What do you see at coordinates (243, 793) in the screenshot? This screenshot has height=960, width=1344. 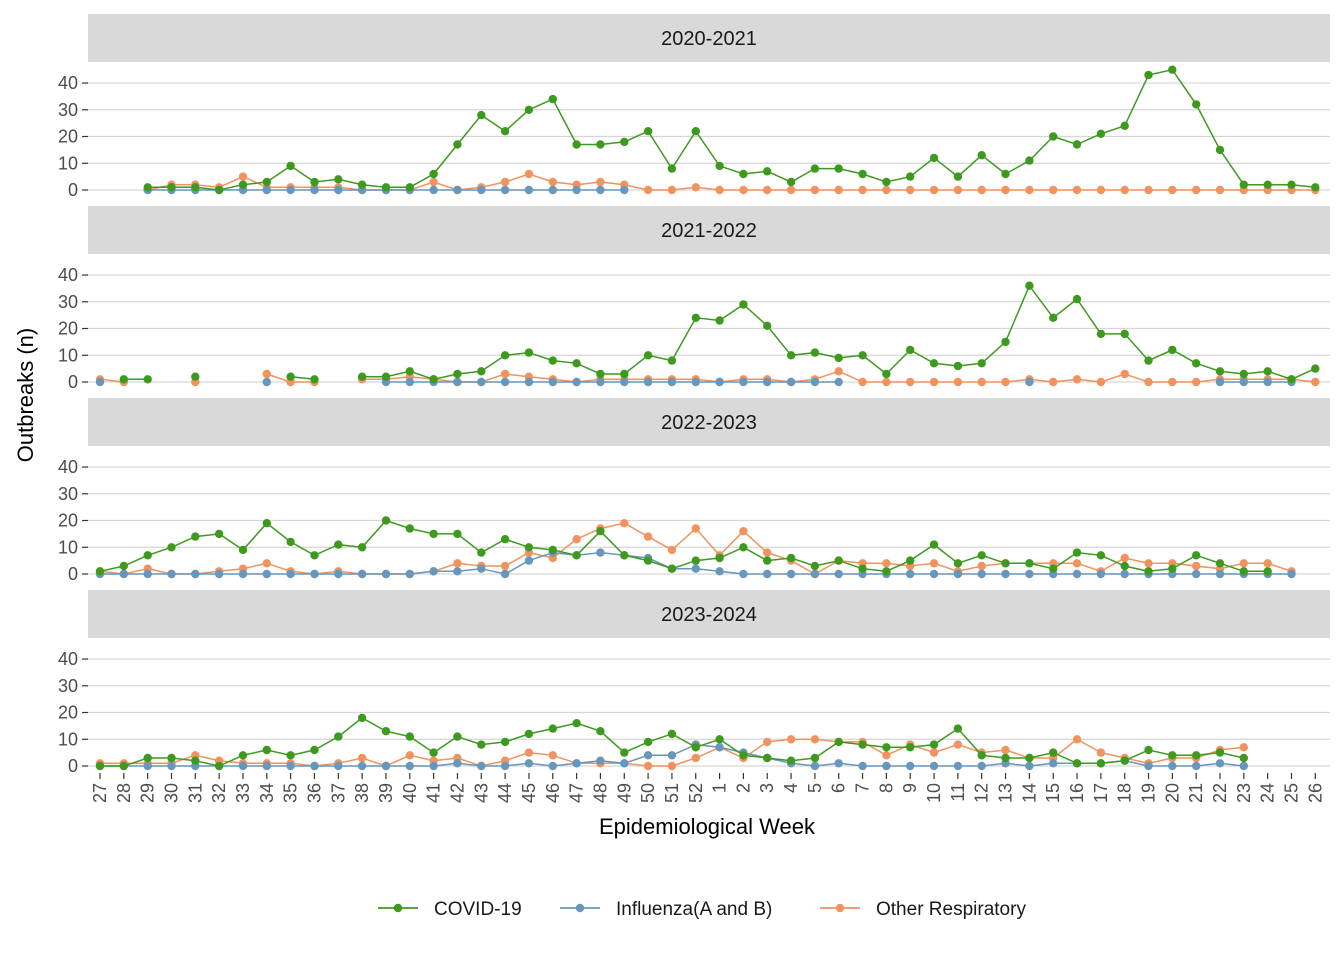 I see `x-tick-label: 33` at bounding box center [243, 793].